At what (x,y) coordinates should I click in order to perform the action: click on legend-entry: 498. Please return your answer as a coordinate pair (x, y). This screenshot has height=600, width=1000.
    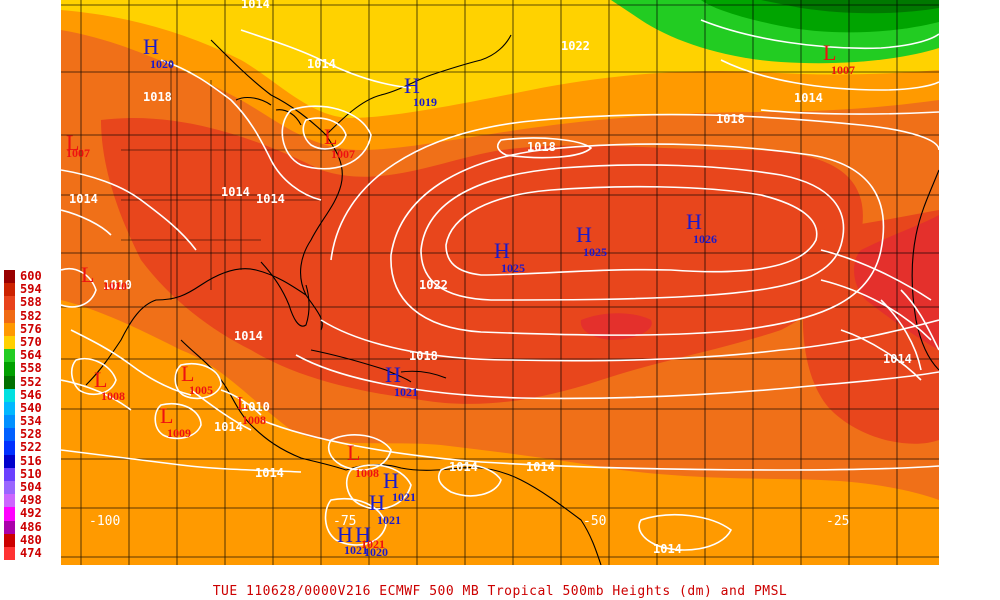
    Looking at the image, I should click on (29, 501).